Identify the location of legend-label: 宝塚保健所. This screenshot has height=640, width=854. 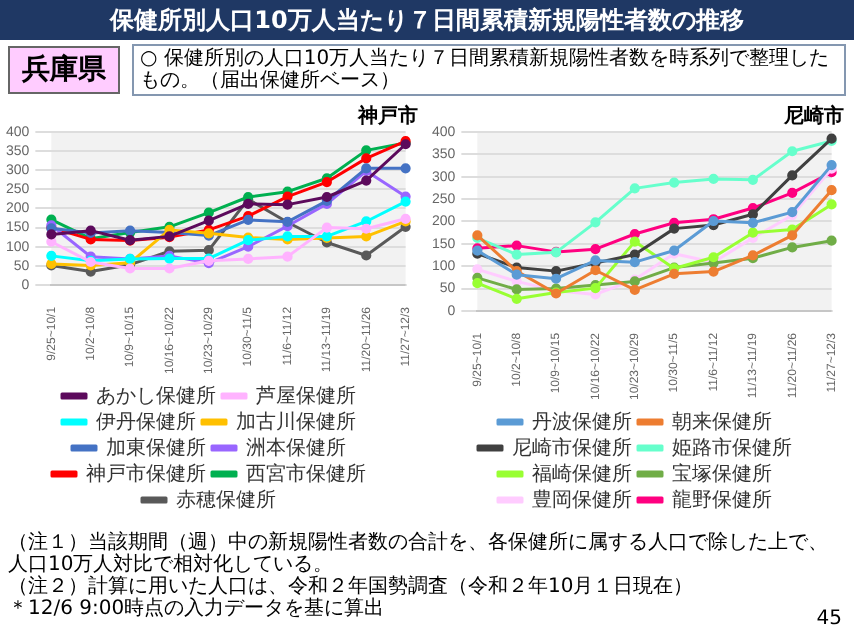
(722, 473).